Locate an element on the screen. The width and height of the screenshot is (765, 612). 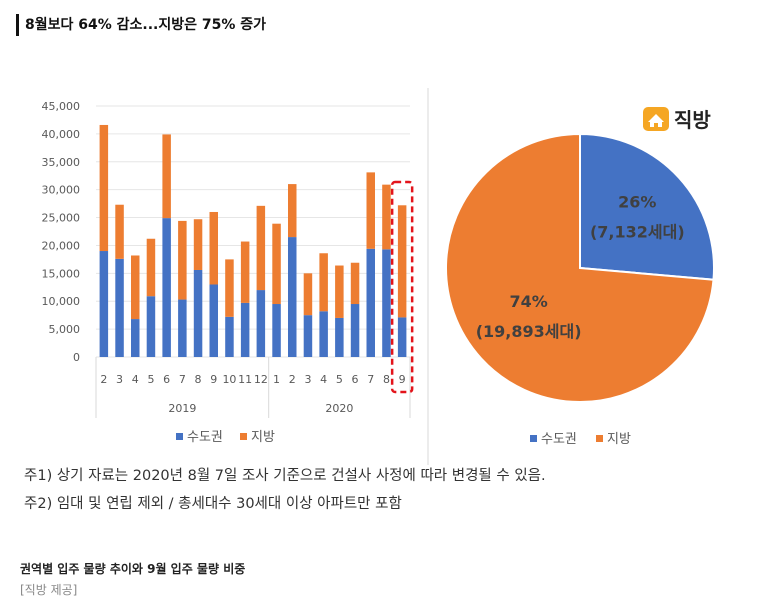
y-tick-label: 45,000 is located at coordinates (61, 106).